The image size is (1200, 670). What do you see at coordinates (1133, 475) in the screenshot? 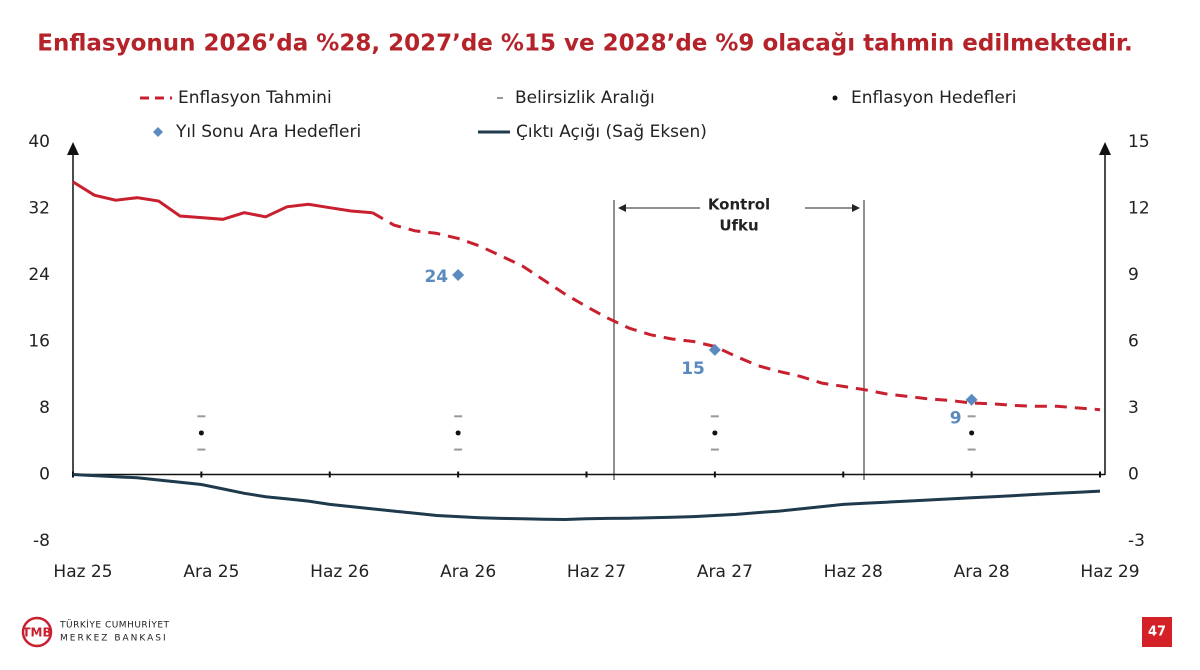
I see `y2-tick-label: 0` at bounding box center [1133, 475].